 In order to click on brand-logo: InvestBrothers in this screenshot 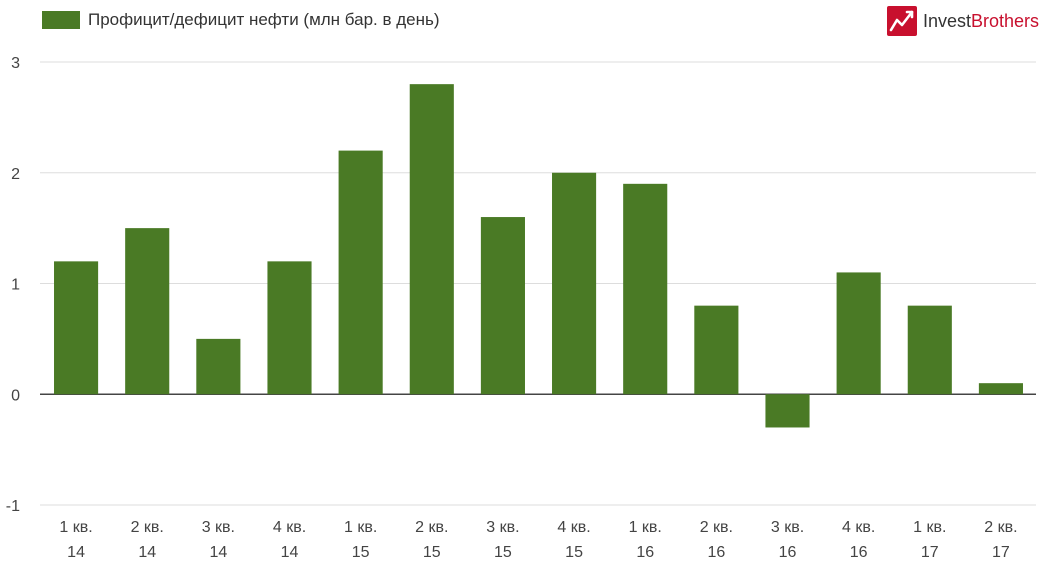, I will do `click(962, 21)`.